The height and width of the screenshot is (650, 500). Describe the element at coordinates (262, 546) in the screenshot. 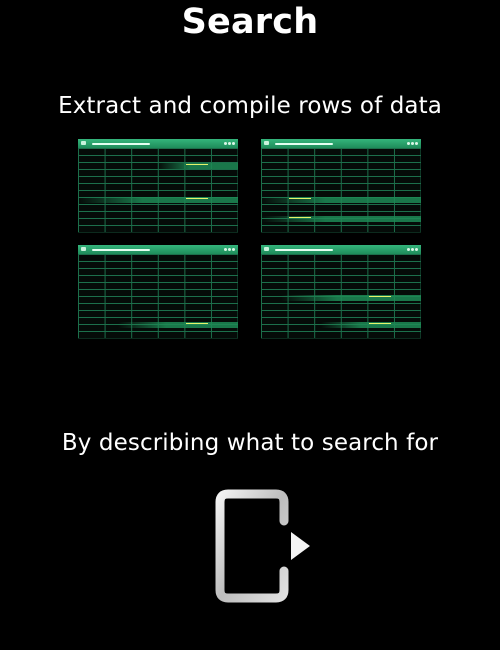

I see `exit-arrow-icon` at that location.